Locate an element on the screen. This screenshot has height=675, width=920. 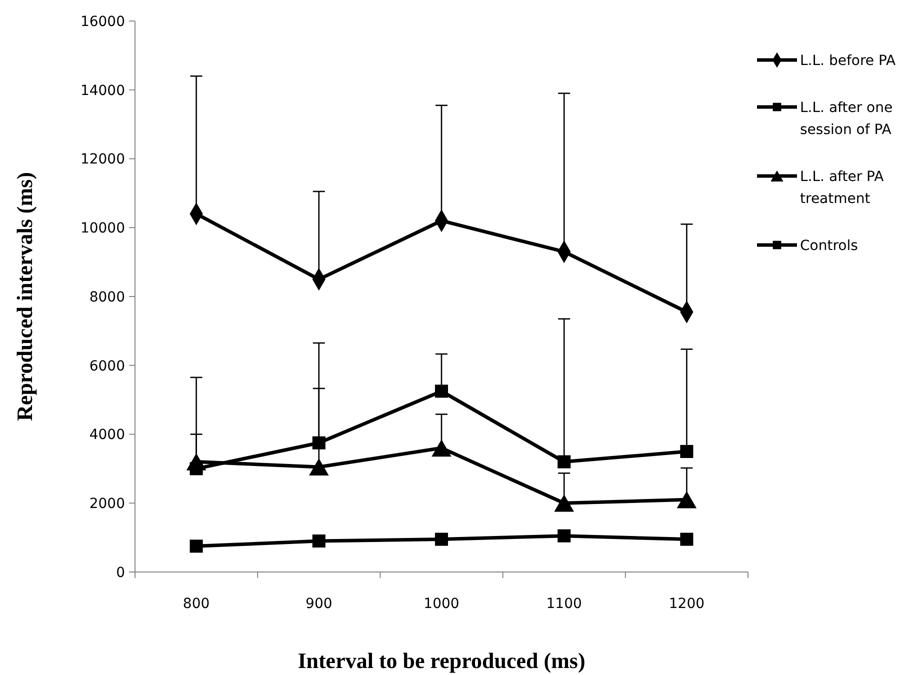
y-tick-label: 10000 is located at coordinates (102, 228).